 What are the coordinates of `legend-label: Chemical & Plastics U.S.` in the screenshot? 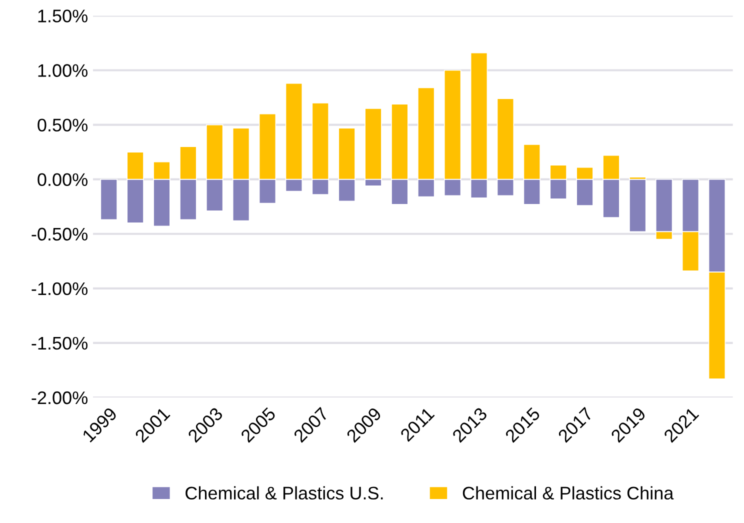 It's located at (284, 493).